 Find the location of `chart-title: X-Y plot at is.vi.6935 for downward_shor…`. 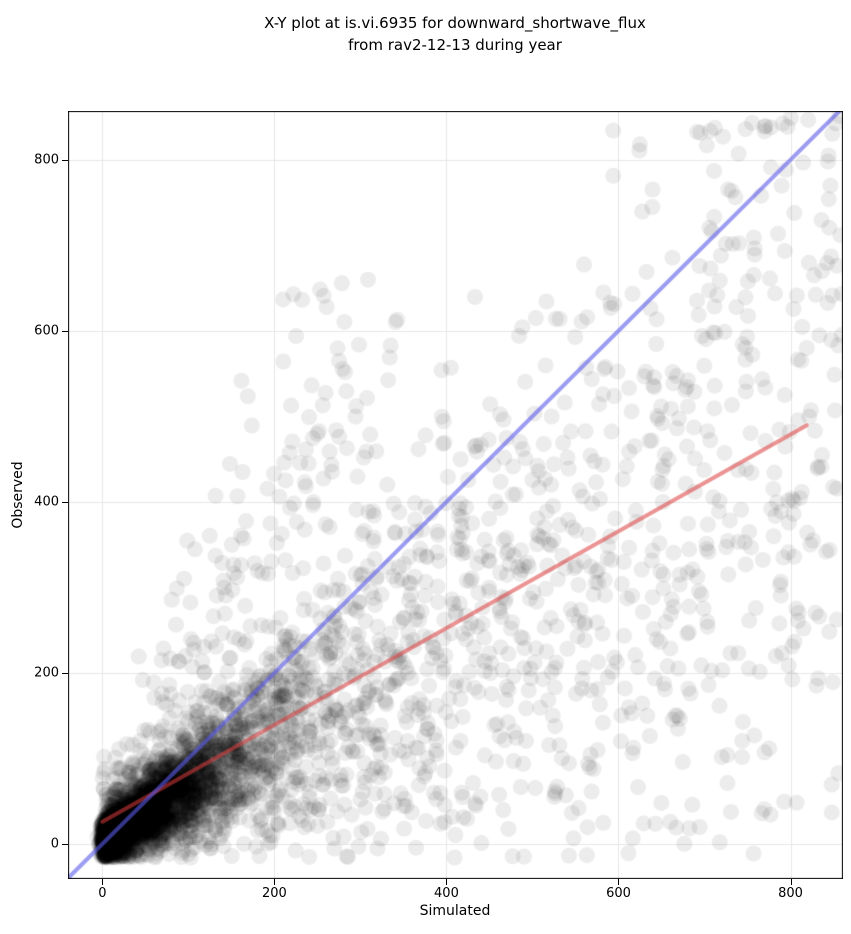

chart-title: X-Y plot at is.vi.6935 for downward_shor… is located at coordinates (455, 34).